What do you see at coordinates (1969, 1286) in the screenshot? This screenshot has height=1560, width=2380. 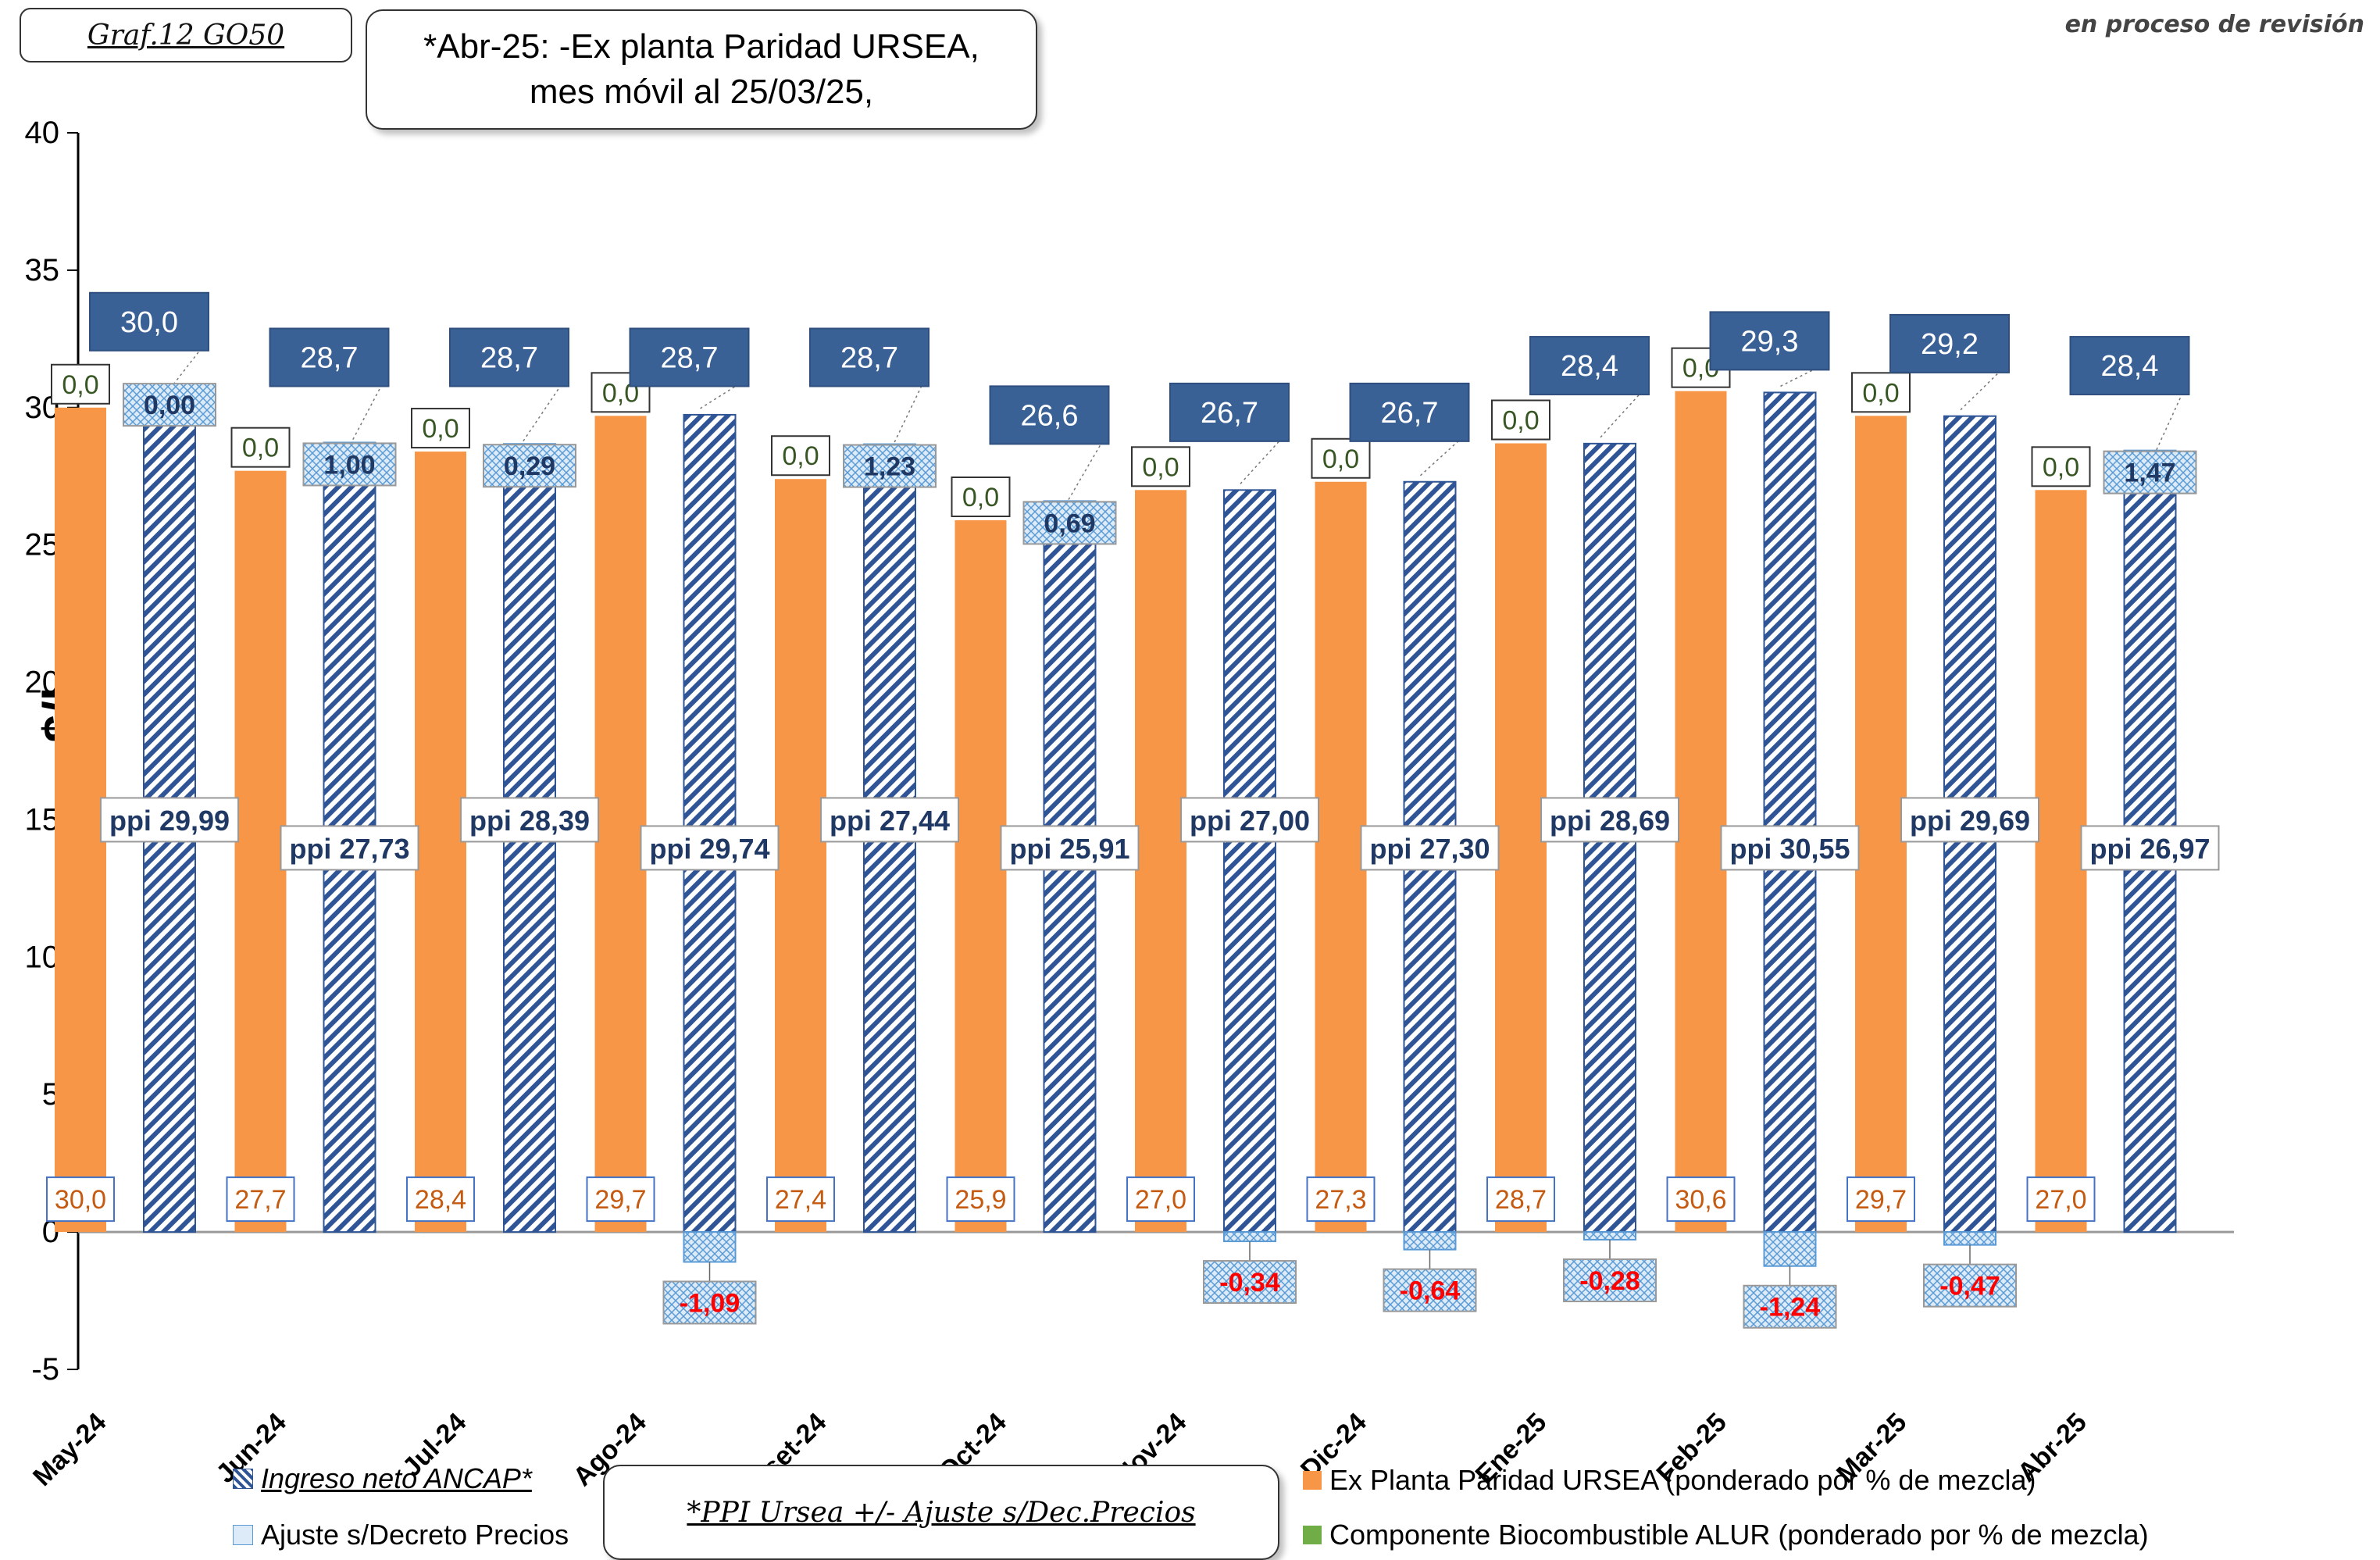 I see `svg-text: -0,47` at bounding box center [1969, 1286].